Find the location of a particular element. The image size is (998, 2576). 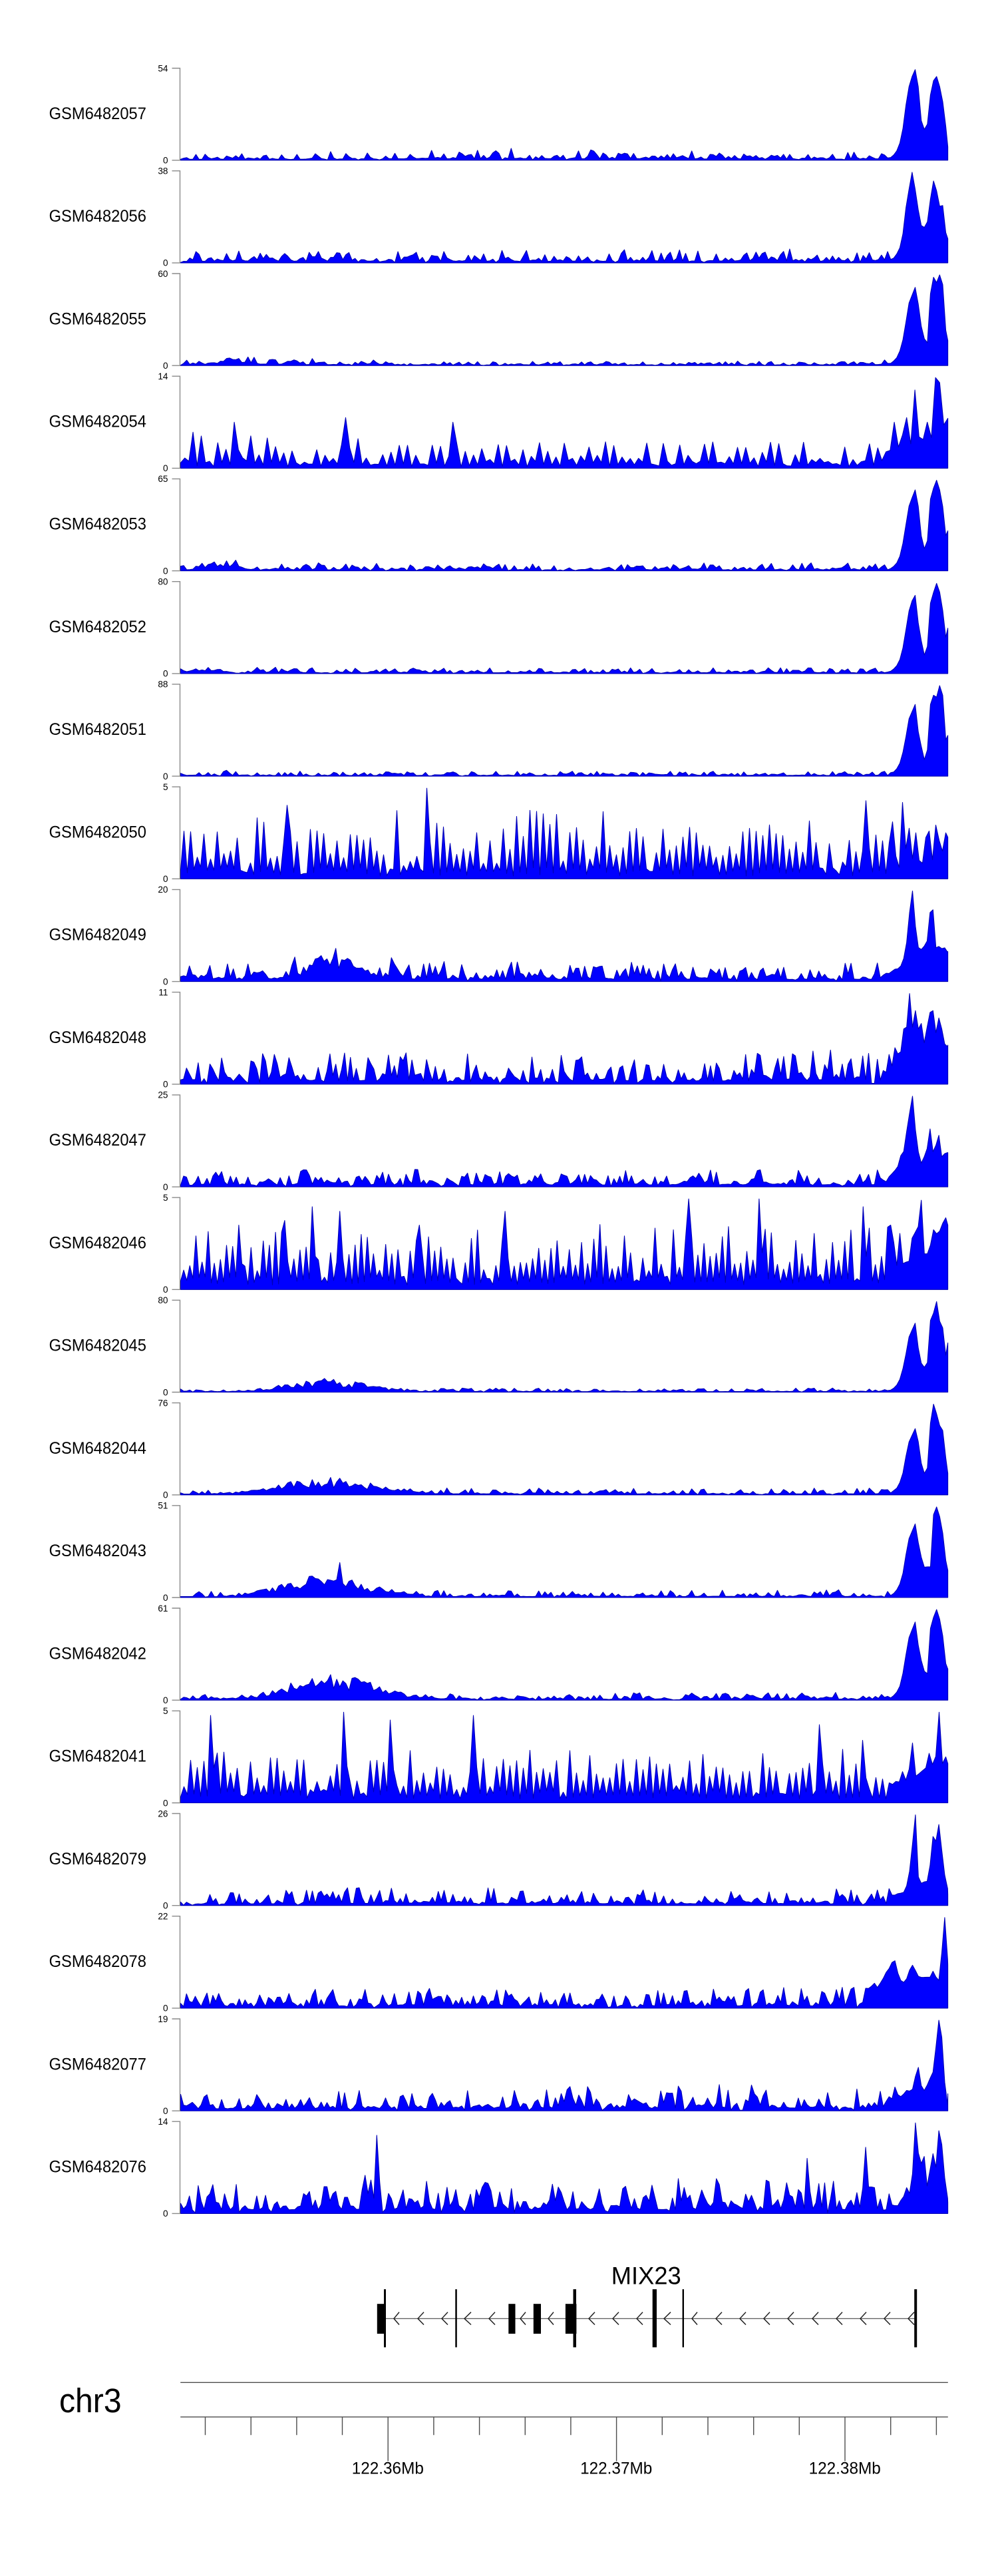

svg-text: GSM6482050 is located at coordinates (97, 832).